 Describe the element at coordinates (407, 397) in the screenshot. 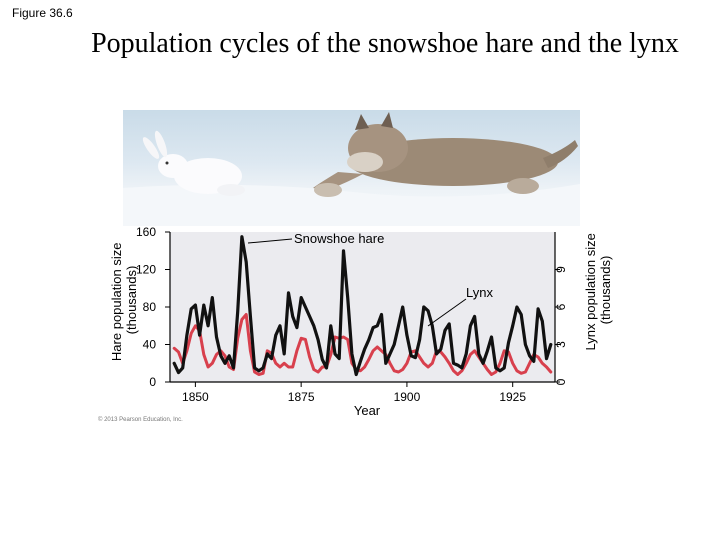

I see `x-tick-label: 1900` at that location.